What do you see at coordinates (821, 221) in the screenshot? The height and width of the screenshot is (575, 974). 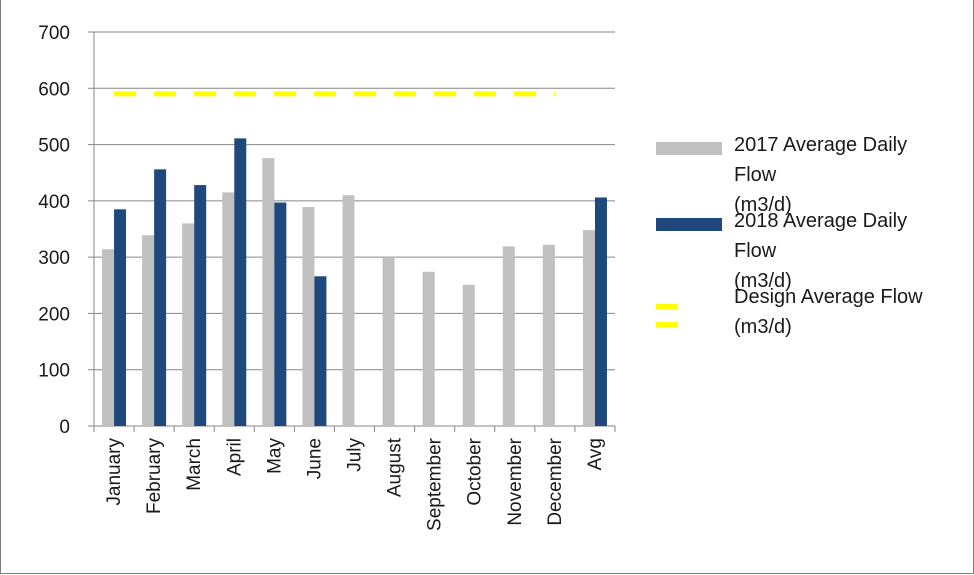 I see `legend-label-line: 2018 Average Daily` at bounding box center [821, 221].